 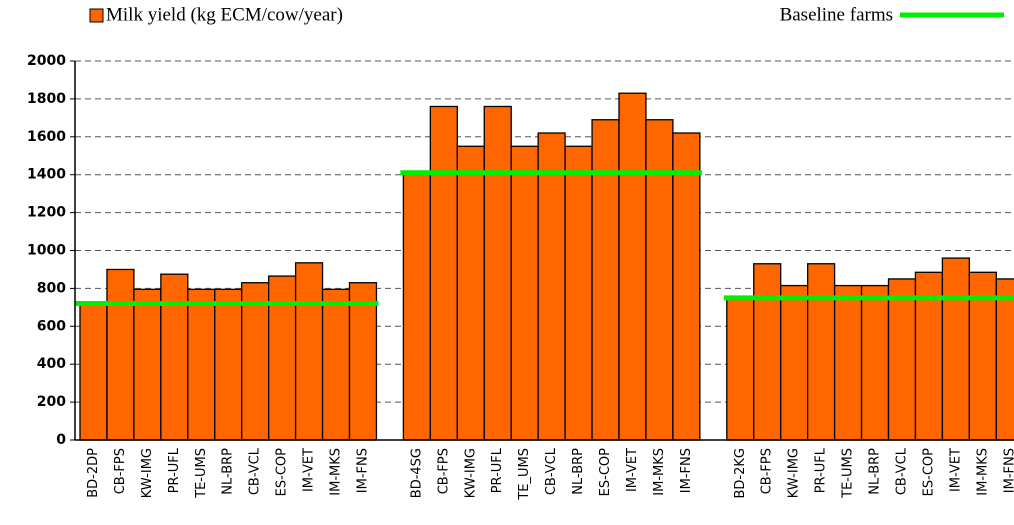 I want to click on x-tick-label: BD-4SG, so click(x=416, y=473).